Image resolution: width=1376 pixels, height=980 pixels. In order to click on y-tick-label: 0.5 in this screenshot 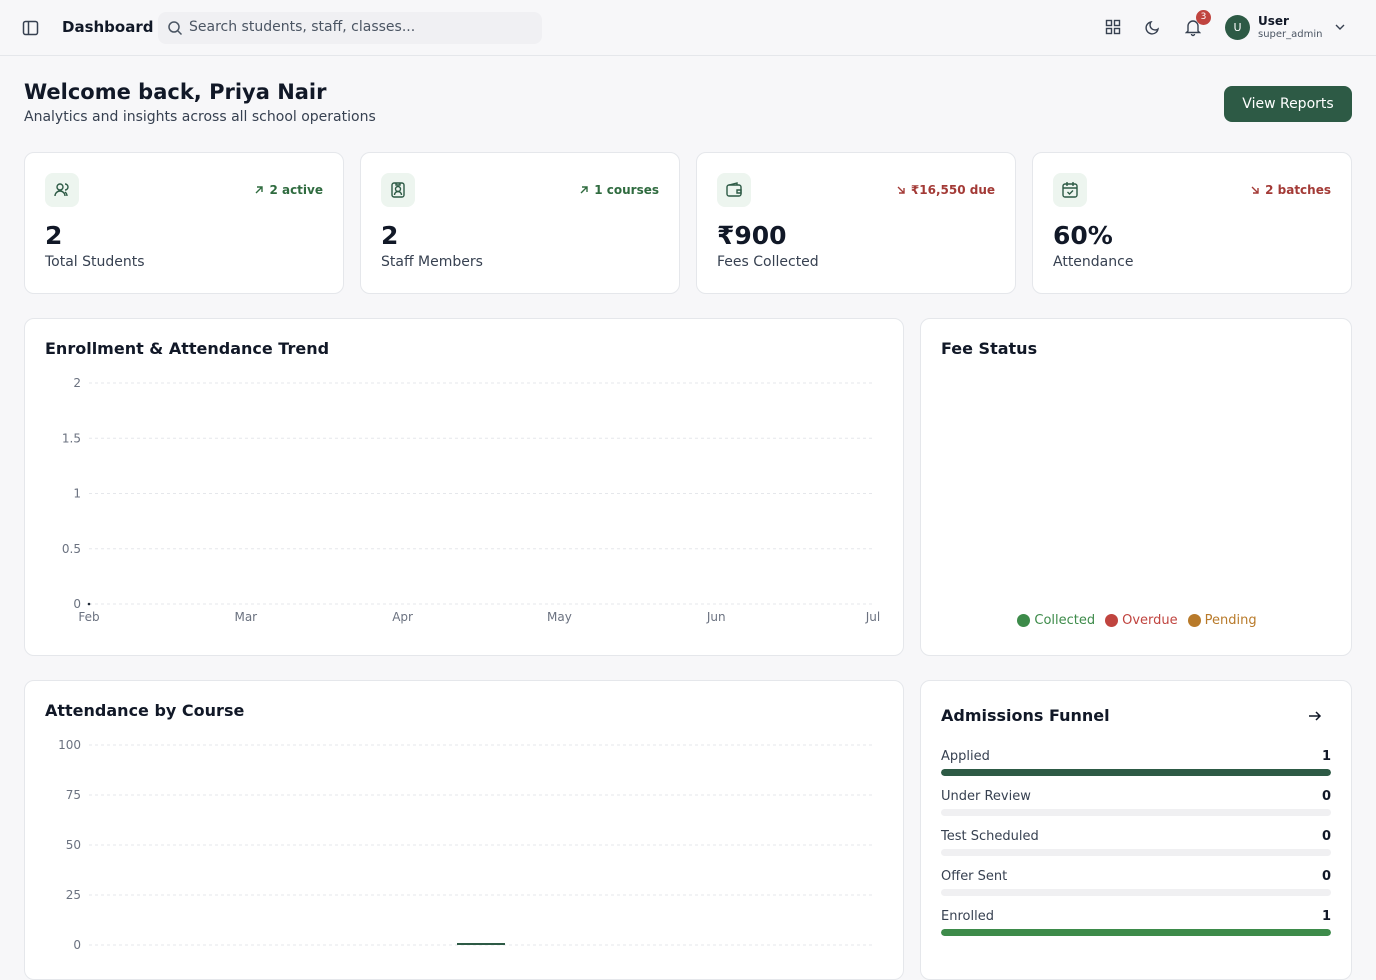, I will do `click(71, 549)`.